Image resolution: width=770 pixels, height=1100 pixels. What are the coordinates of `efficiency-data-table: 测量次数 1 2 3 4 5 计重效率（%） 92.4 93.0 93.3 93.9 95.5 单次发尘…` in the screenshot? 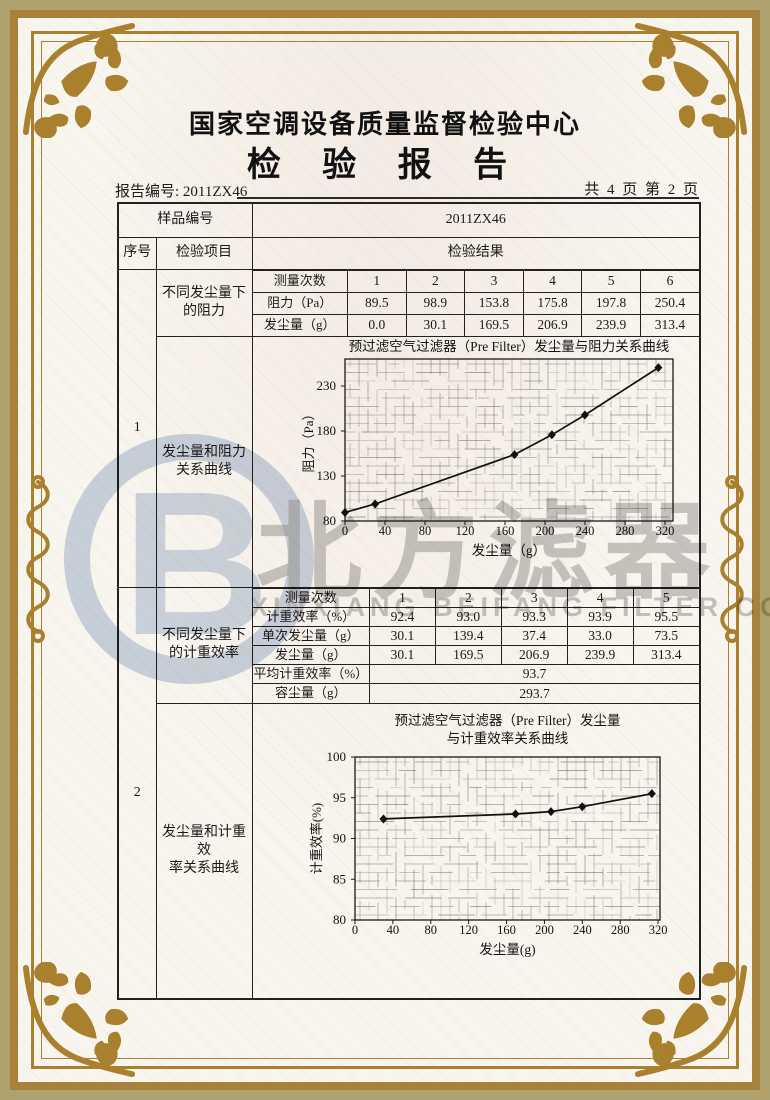 It's located at (475, 645).